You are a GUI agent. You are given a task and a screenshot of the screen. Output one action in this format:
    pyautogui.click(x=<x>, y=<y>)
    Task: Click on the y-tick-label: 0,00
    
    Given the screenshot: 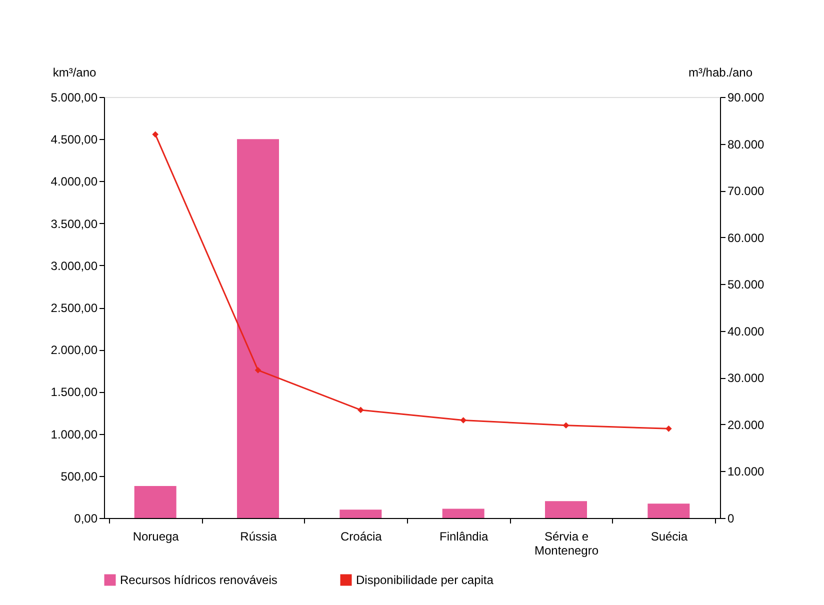 What is the action you would take?
    pyautogui.click(x=86, y=519)
    